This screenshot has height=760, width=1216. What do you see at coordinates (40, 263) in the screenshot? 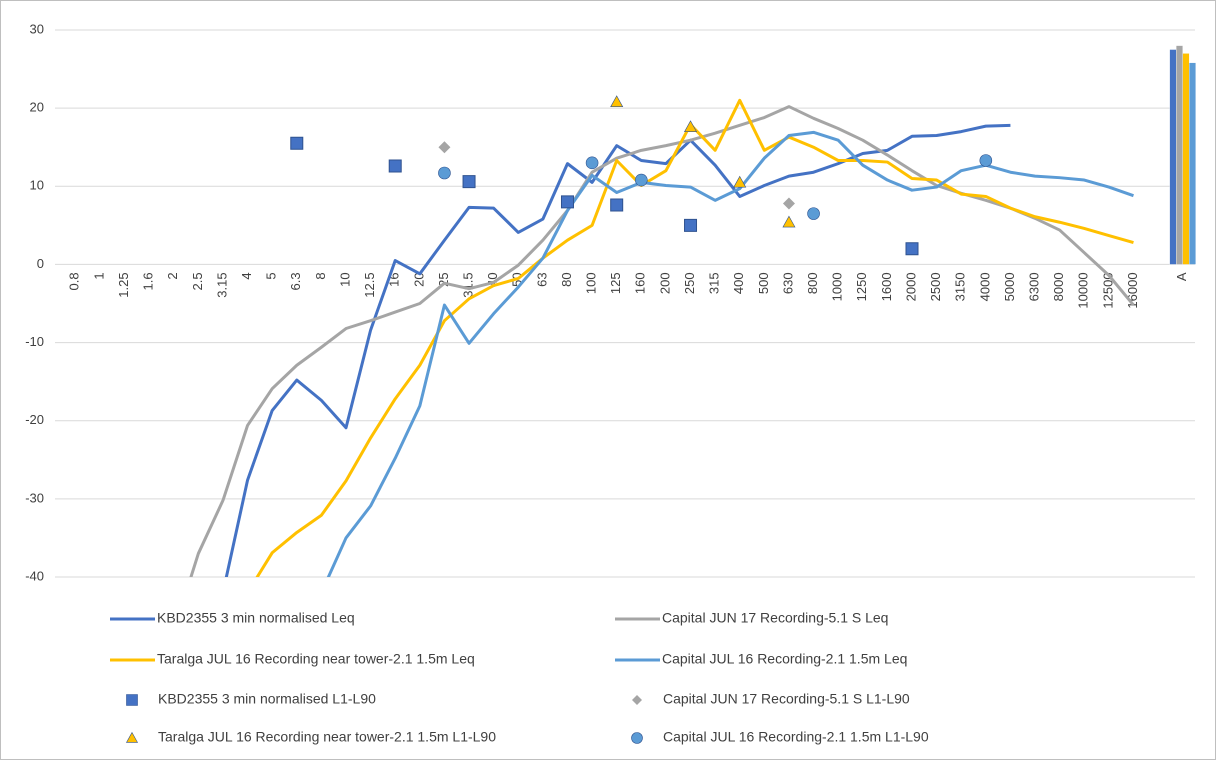
I see `y-tick-label: 0` at bounding box center [40, 263].